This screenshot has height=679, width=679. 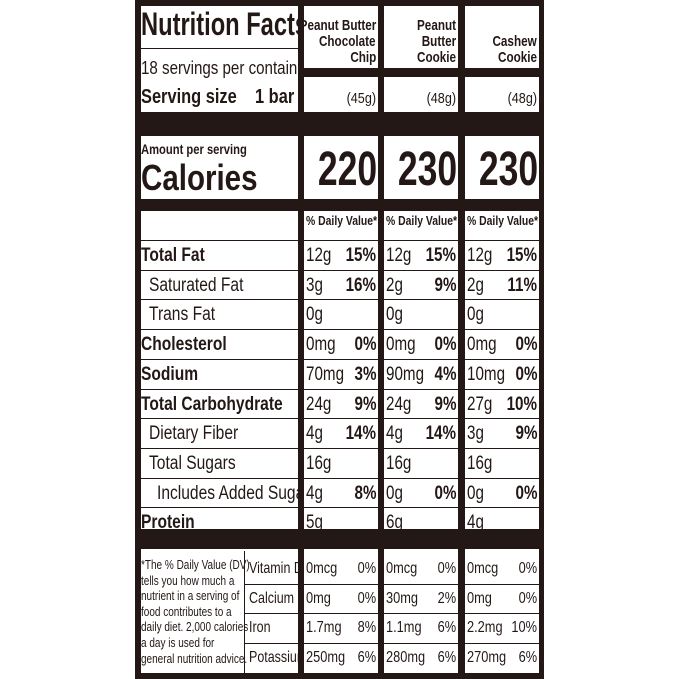 I want to click on nutrient-label: Trans Fat, so click(x=182, y=315).